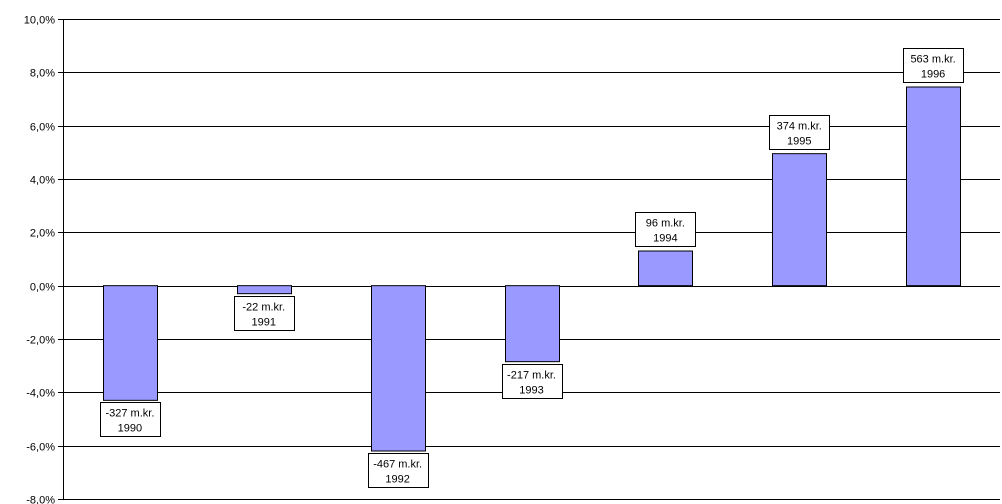 The image size is (1002, 504). Describe the element at coordinates (933, 186) in the screenshot. I see `bar-1996` at that location.